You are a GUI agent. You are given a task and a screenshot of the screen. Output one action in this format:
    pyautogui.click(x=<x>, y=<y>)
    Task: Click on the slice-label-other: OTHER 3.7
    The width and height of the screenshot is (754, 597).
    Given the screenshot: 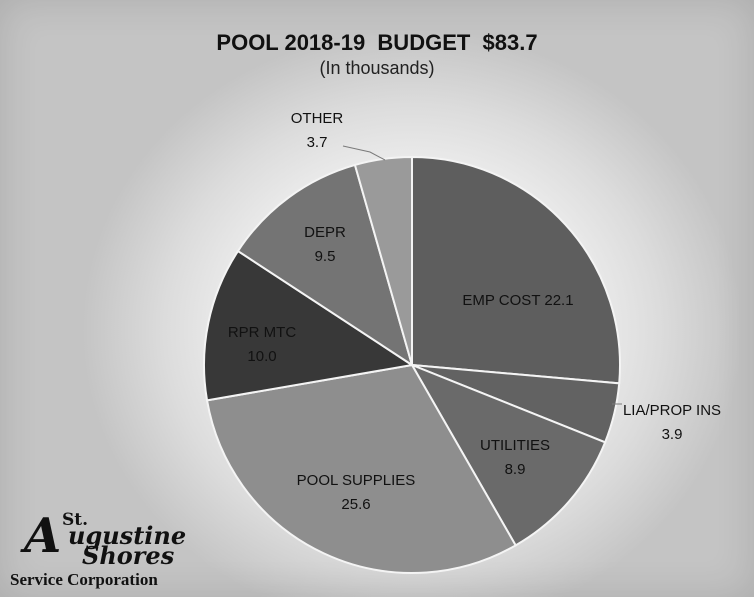 What is the action you would take?
    pyautogui.click(x=317, y=130)
    